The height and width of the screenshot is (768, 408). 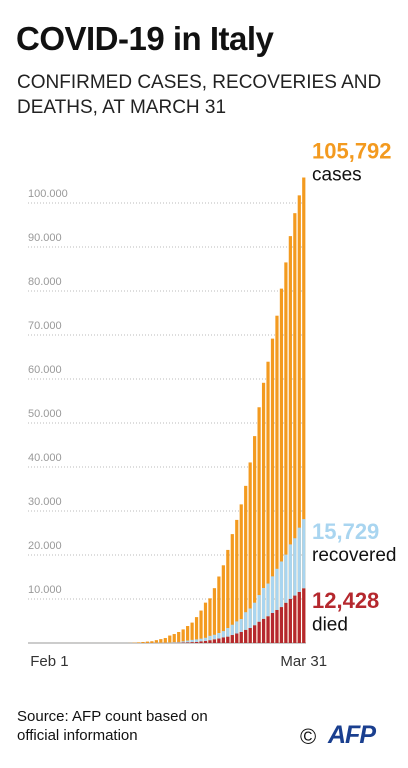 What do you see at coordinates (308, 736) in the screenshot?
I see `credit-symbol: ©` at bounding box center [308, 736].